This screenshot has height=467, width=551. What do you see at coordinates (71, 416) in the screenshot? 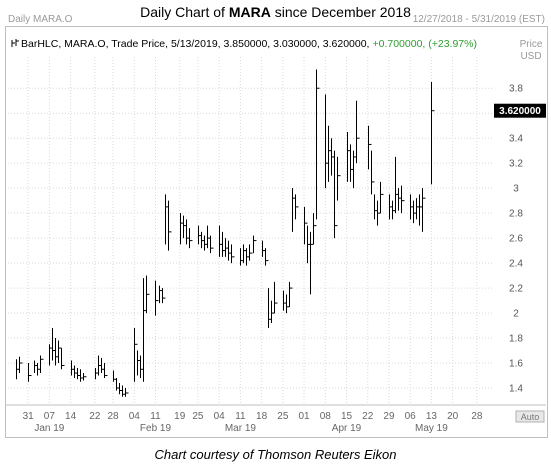
I see `x-tick-label: 14` at bounding box center [71, 416].